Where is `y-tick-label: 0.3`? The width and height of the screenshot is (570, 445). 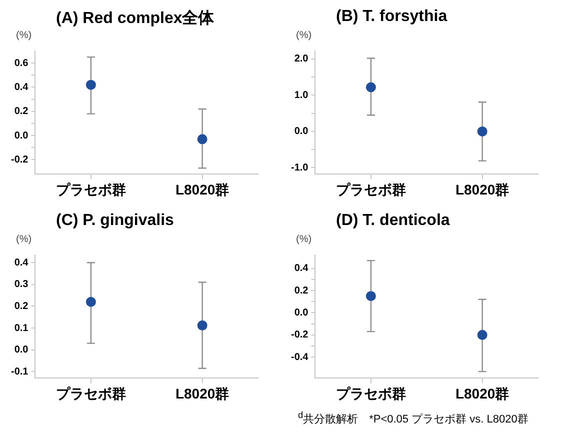
y-tick-label: 0.3 is located at coordinates (21, 284).